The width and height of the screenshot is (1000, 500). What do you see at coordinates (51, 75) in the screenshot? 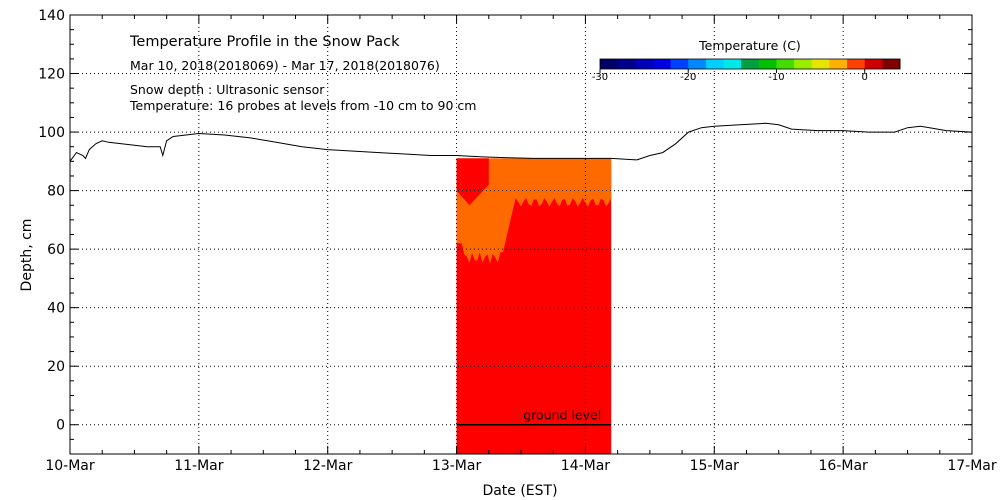
I see `y-tick-label: 120` at bounding box center [51, 75].